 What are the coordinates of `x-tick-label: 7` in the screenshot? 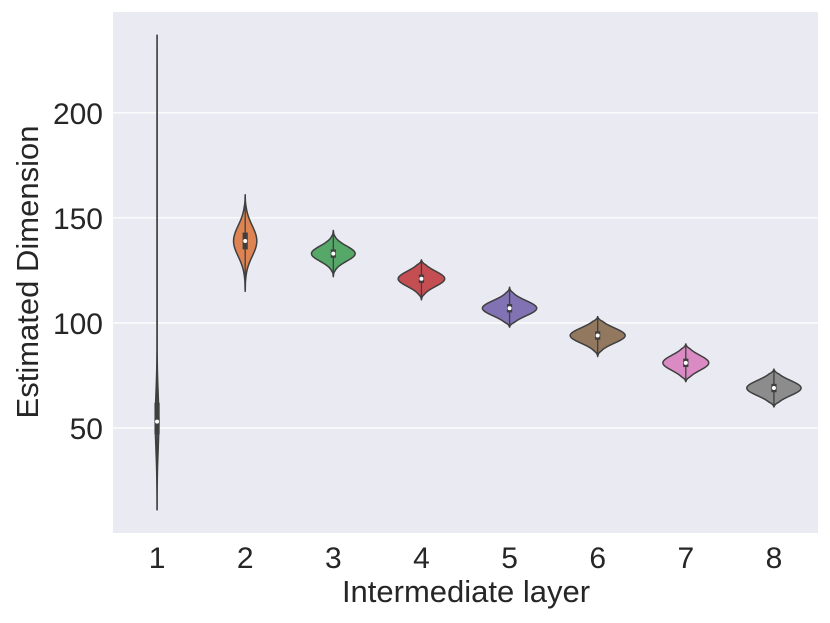 It's located at (685, 558).